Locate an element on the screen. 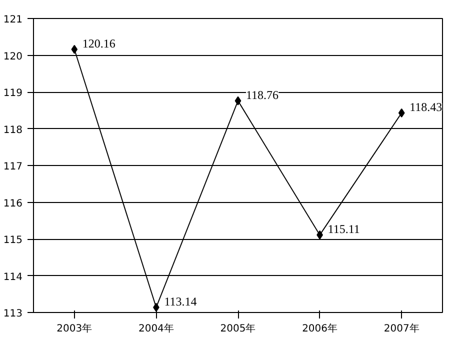 The width and height of the screenshot is (456, 350). data-label: 118.43 is located at coordinates (426, 107).